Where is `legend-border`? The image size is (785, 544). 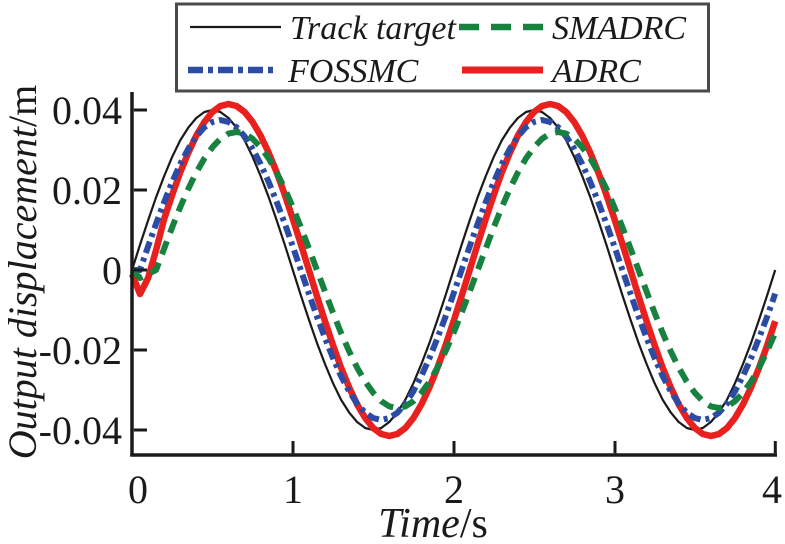 legend-border is located at coordinates (442, 47).